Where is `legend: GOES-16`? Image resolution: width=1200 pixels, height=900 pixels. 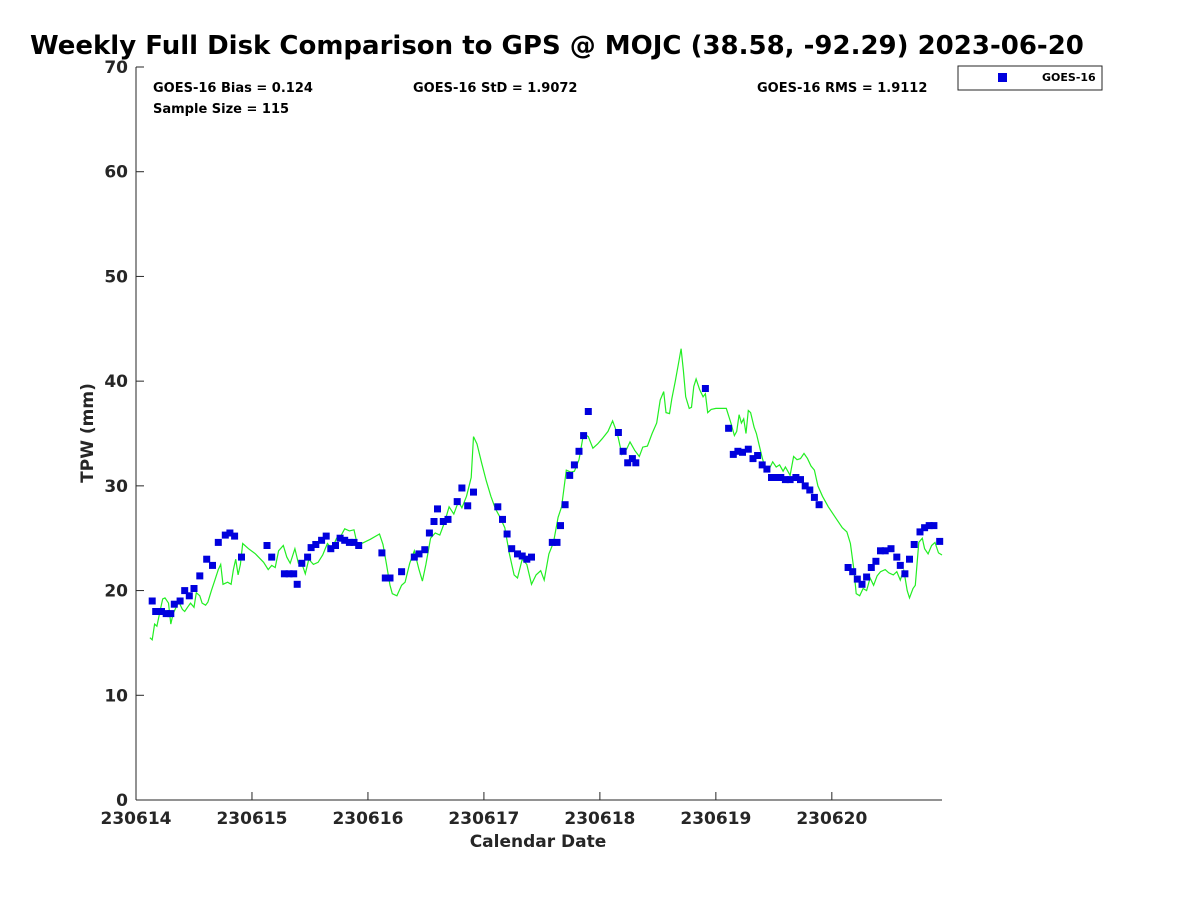 legend: GOES-16 is located at coordinates (1030, 78).